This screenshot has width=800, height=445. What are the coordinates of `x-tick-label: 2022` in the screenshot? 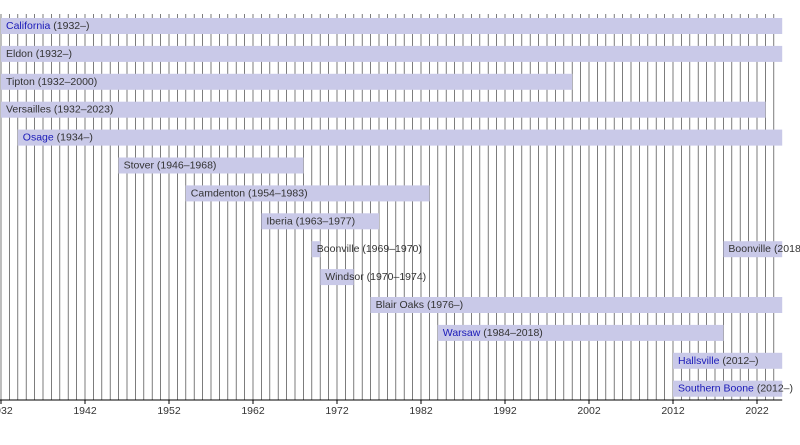 It's located at (757, 411).